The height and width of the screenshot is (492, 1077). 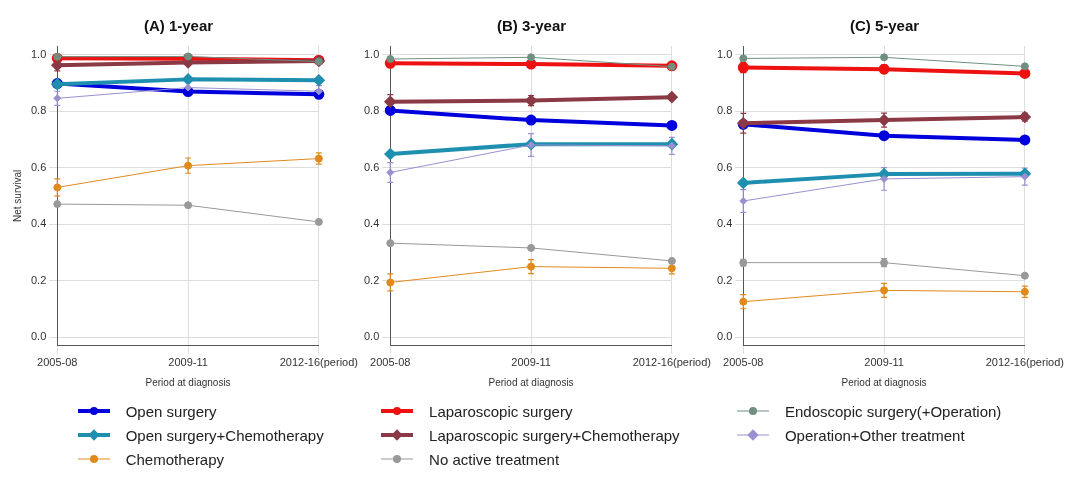 What do you see at coordinates (531, 26) in the screenshot?
I see `chart-title: (B) 3-year` at bounding box center [531, 26].